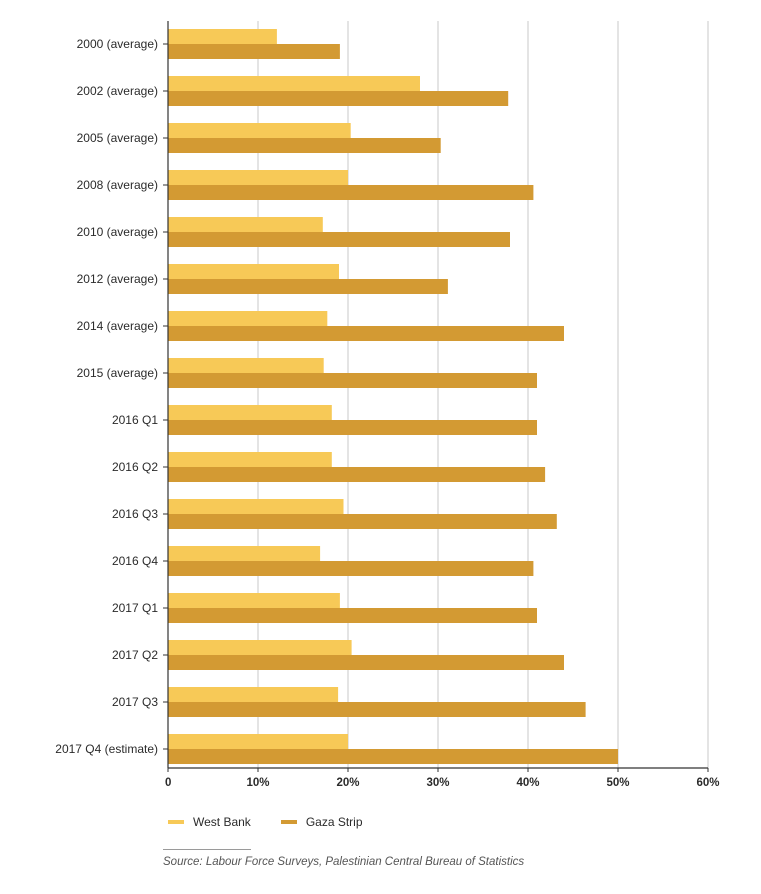  What do you see at coordinates (288, 822) in the screenshot?
I see `legend-swatch-gaza-strip` at bounding box center [288, 822].